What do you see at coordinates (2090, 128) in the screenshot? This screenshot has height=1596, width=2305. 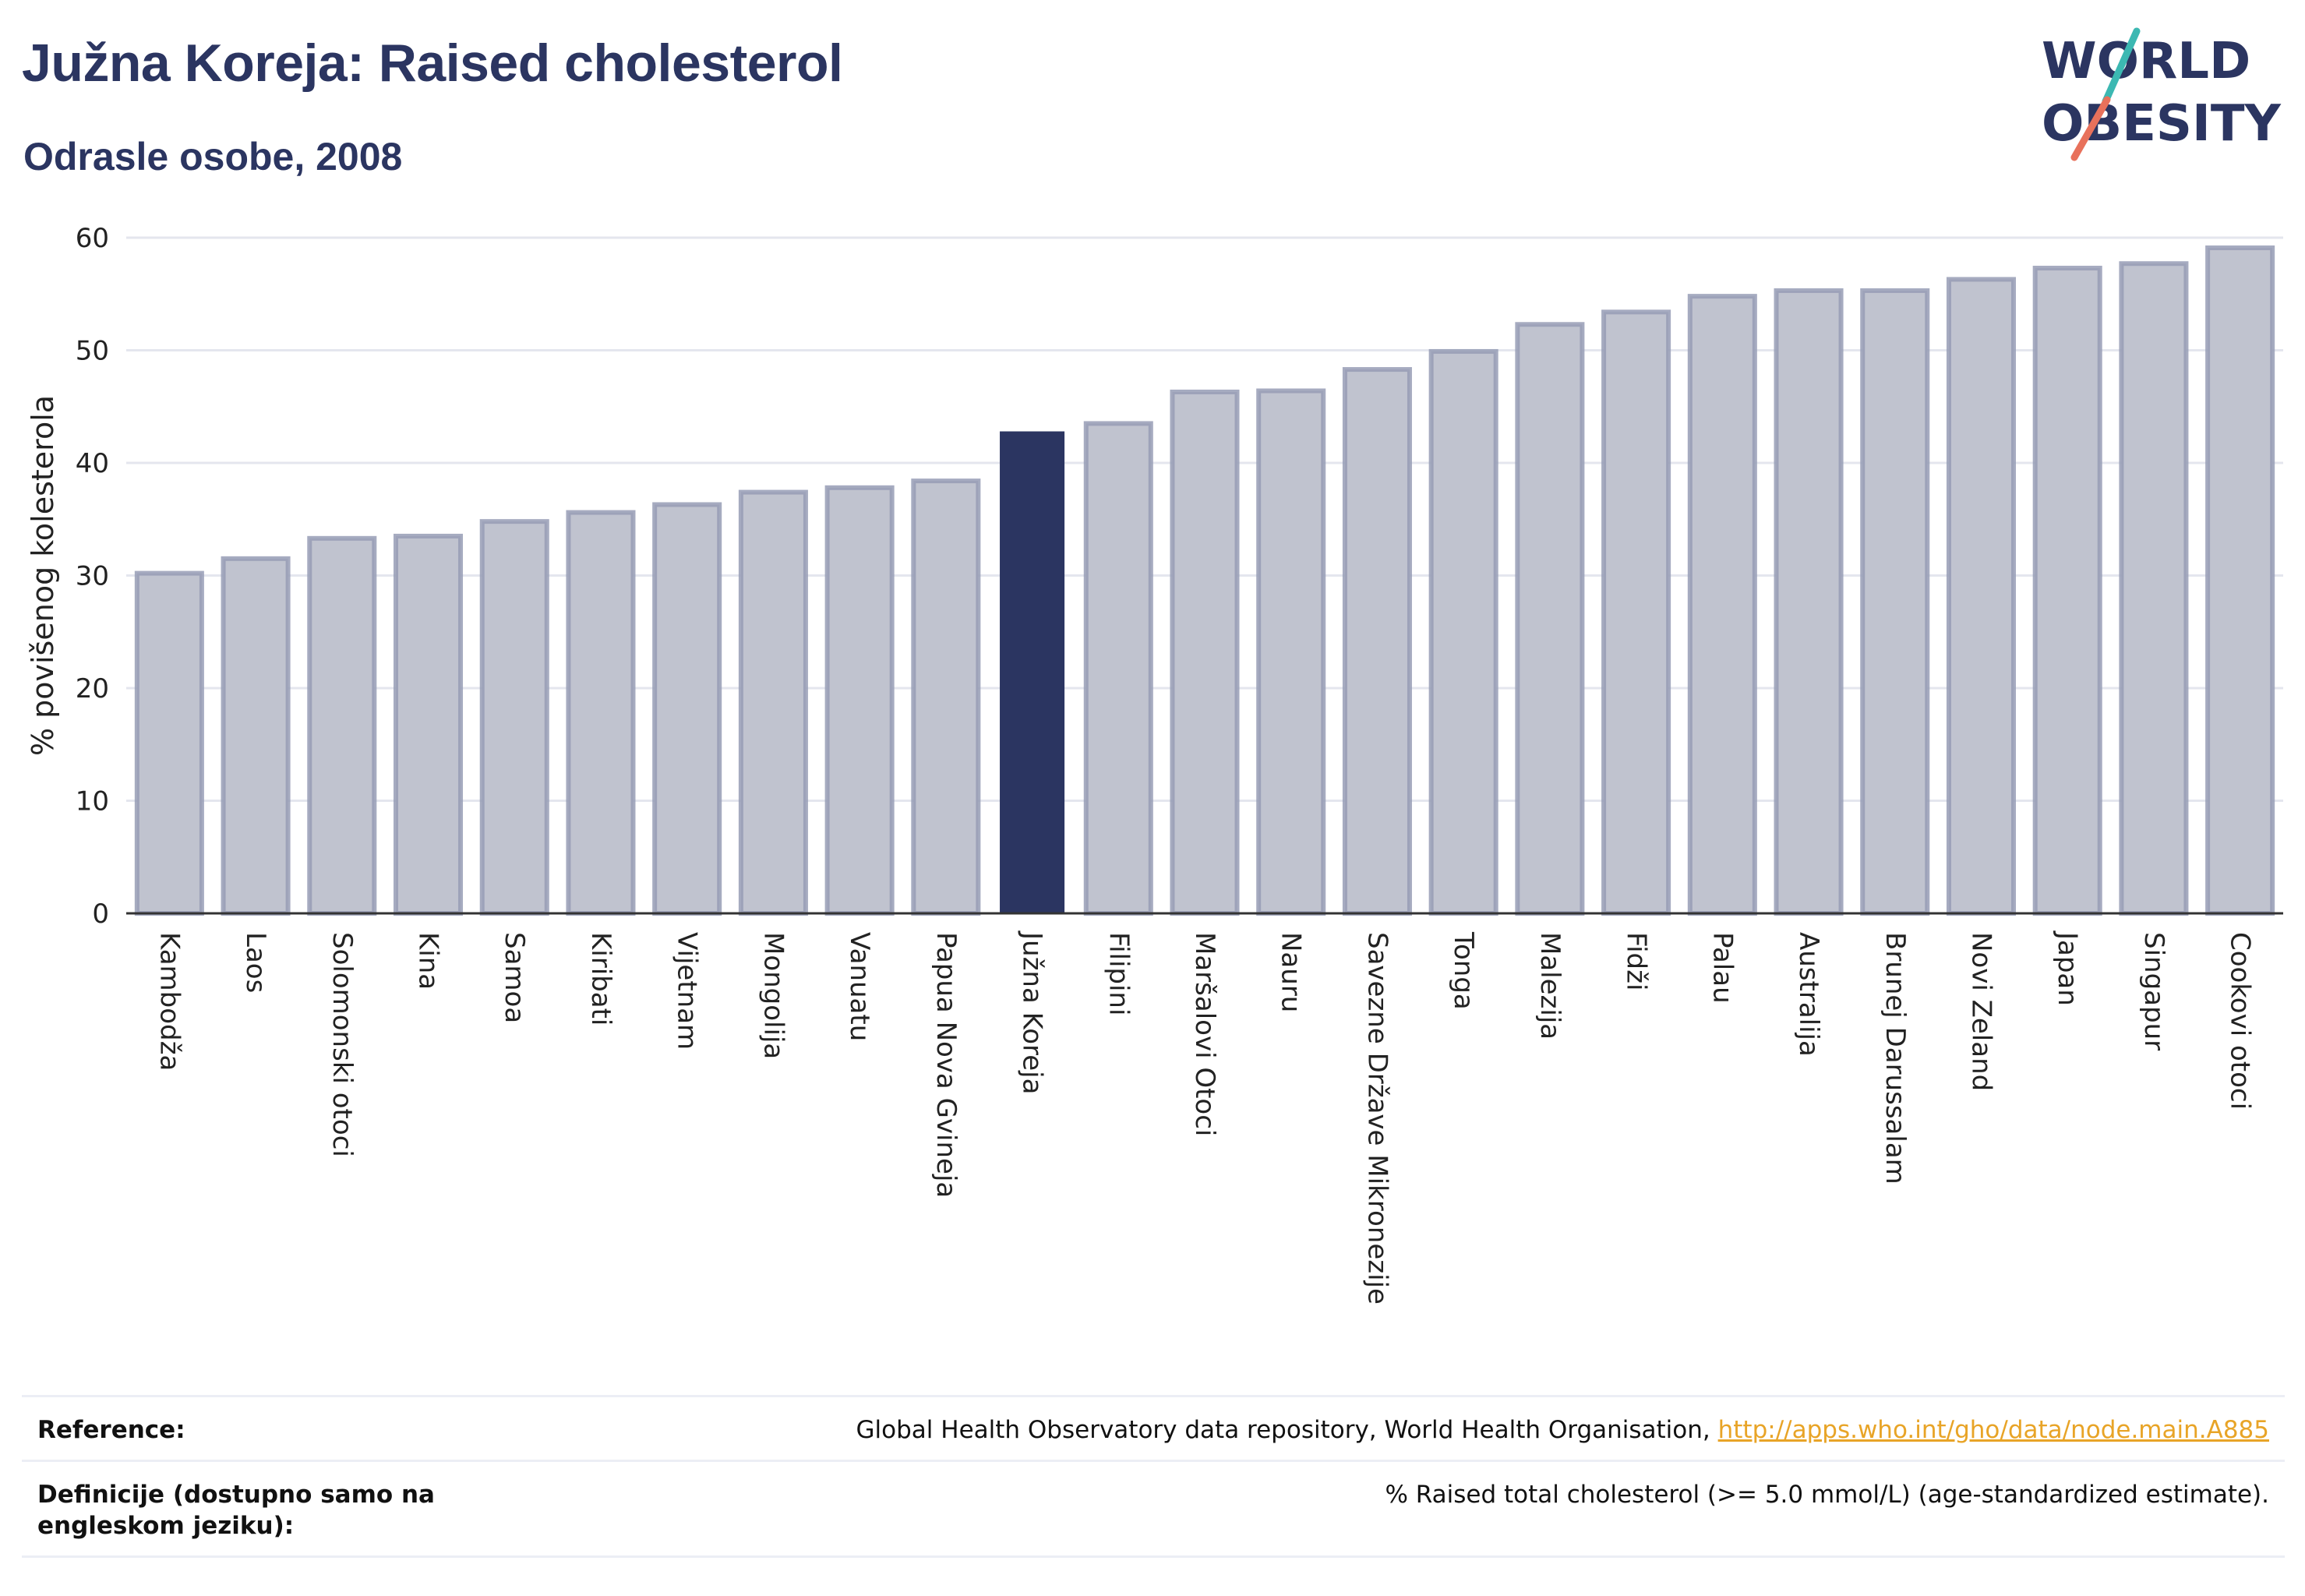 I see `logo-slash-coral` at bounding box center [2090, 128].